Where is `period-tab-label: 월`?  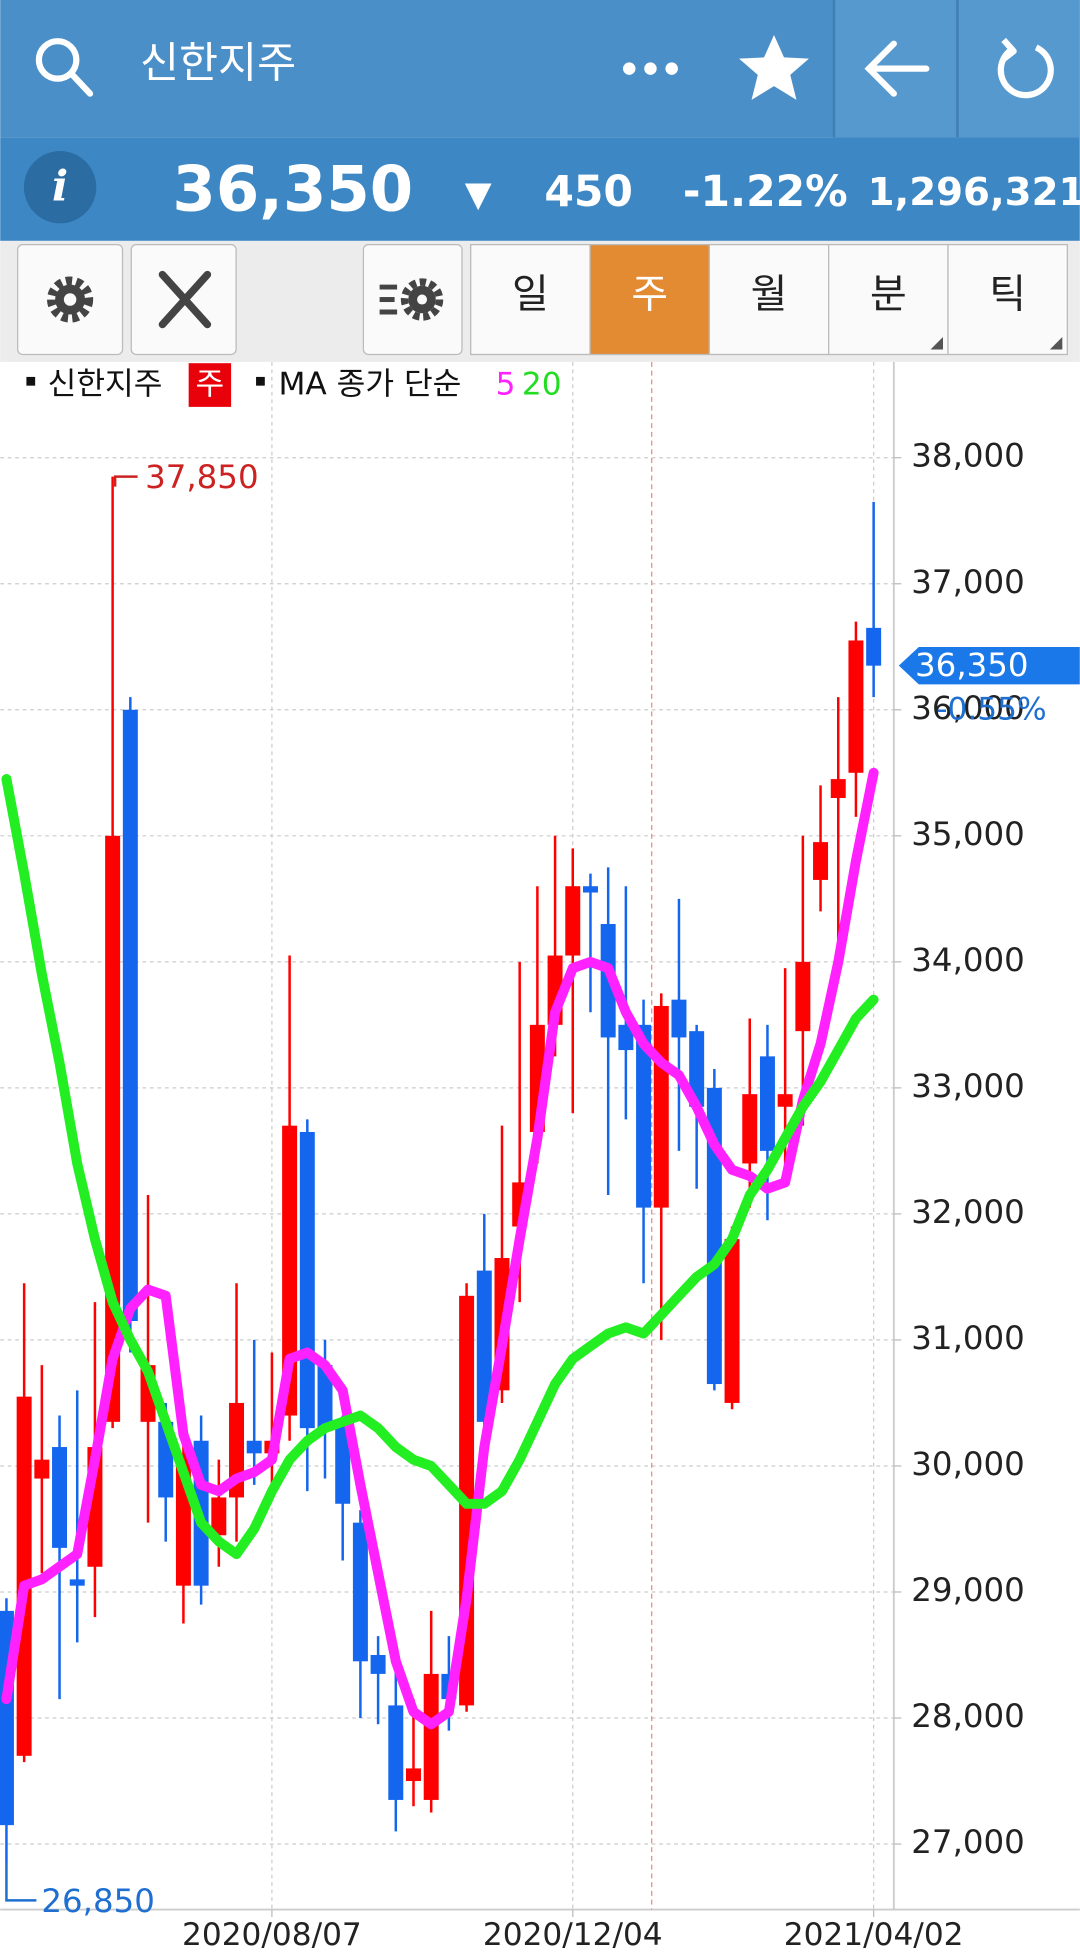
period-tab-label: 월 is located at coordinates (769, 295).